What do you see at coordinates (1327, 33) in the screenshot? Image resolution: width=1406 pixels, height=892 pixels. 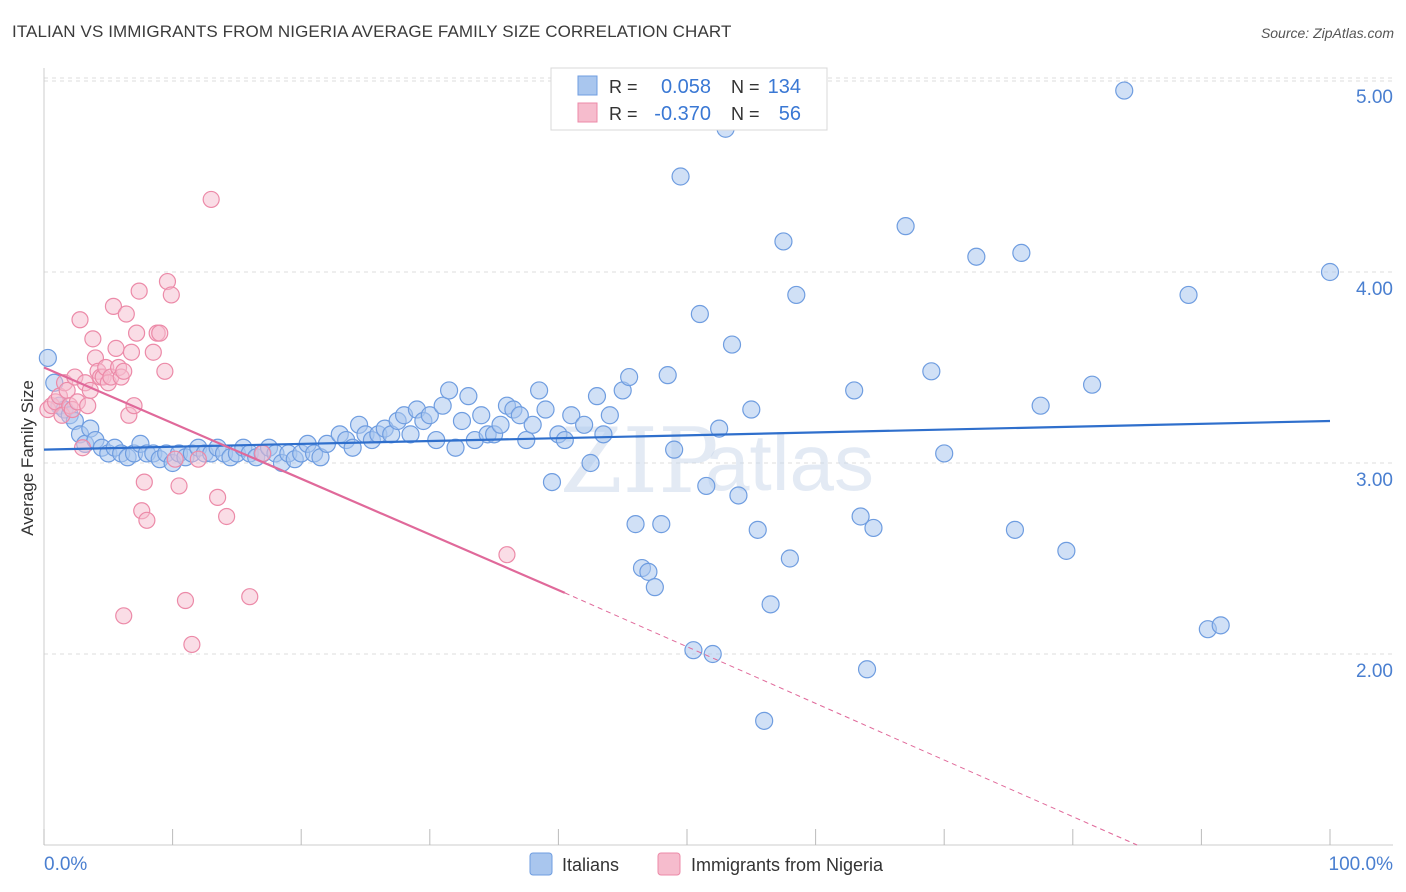 I see `source-label: Source: ZipAtlas.com` at bounding box center [1327, 33].